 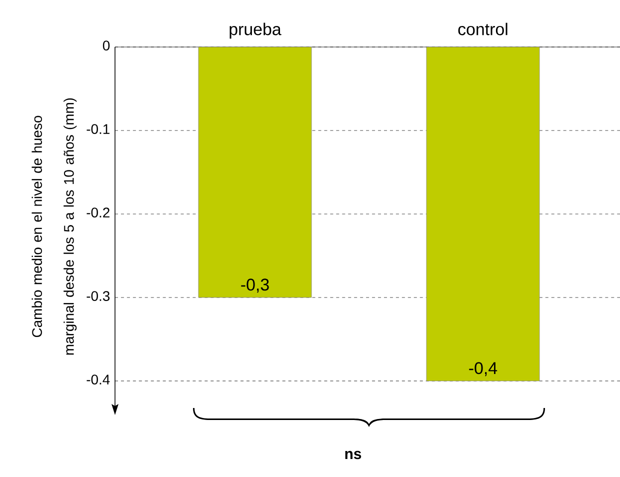 What do you see at coordinates (256, 30) in the screenshot?
I see `x-tick-label: prueba` at bounding box center [256, 30].